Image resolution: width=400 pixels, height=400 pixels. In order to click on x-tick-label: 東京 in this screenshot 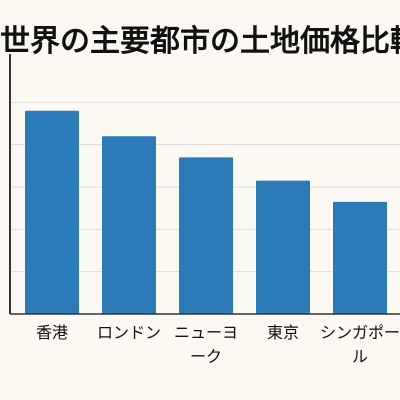, I will do `click(283, 332)`.